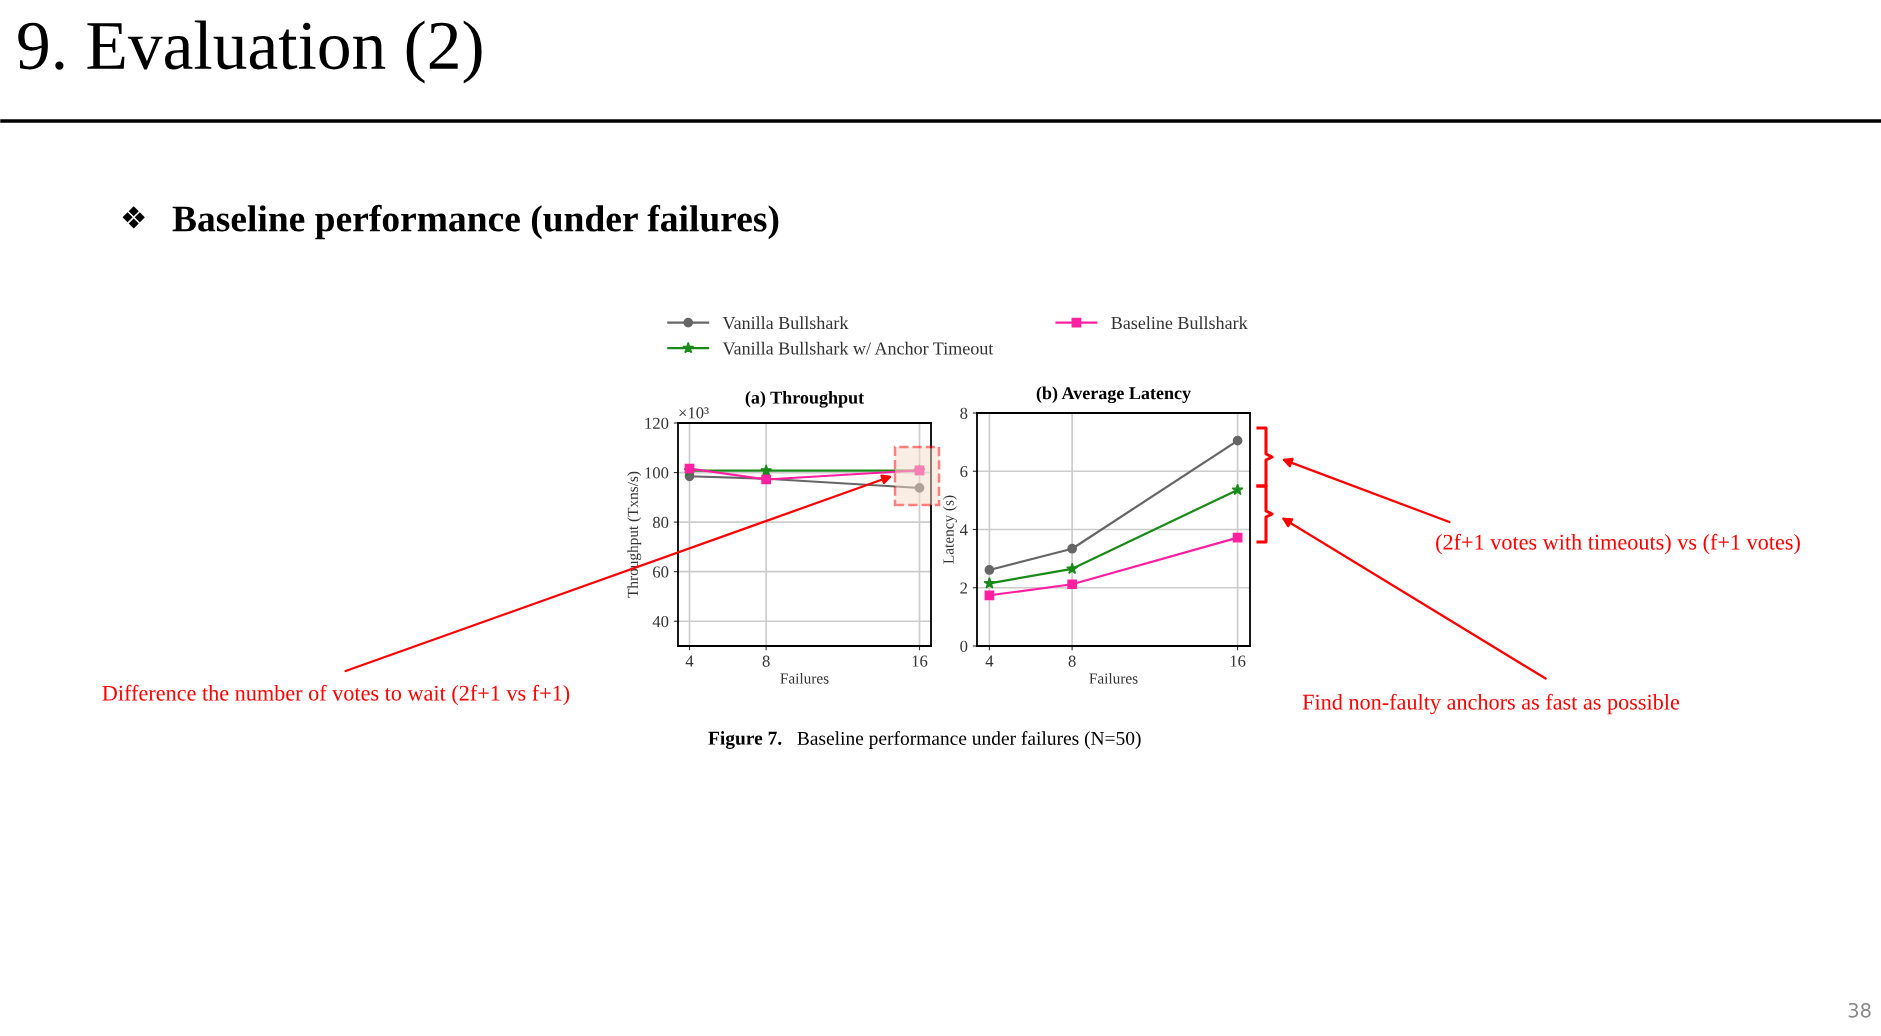 The image size is (1881, 1036). I want to click on text: 9. Evaluation (2), so click(250, 52).